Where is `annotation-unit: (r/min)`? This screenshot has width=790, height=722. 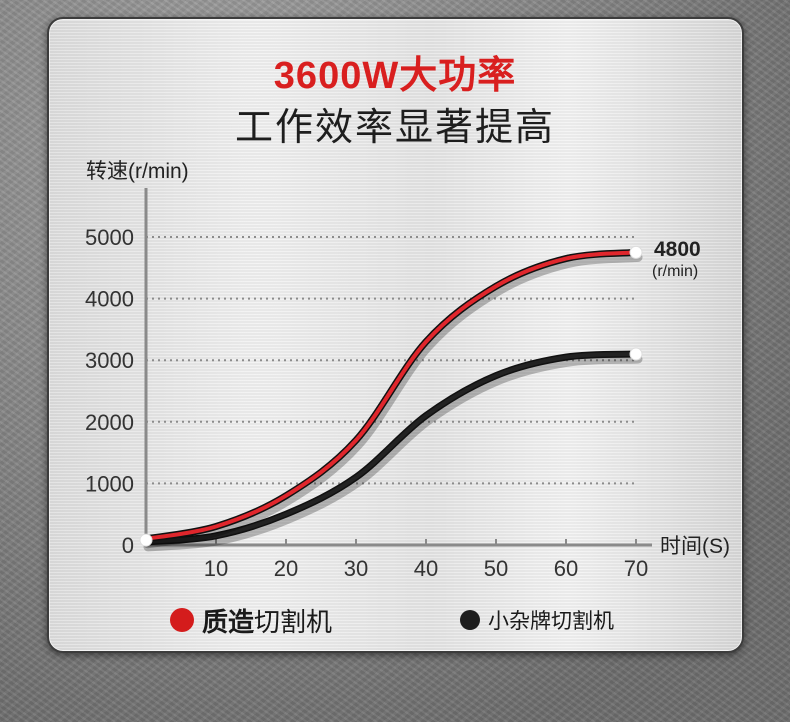 annotation-unit: (r/min) is located at coordinates (675, 271).